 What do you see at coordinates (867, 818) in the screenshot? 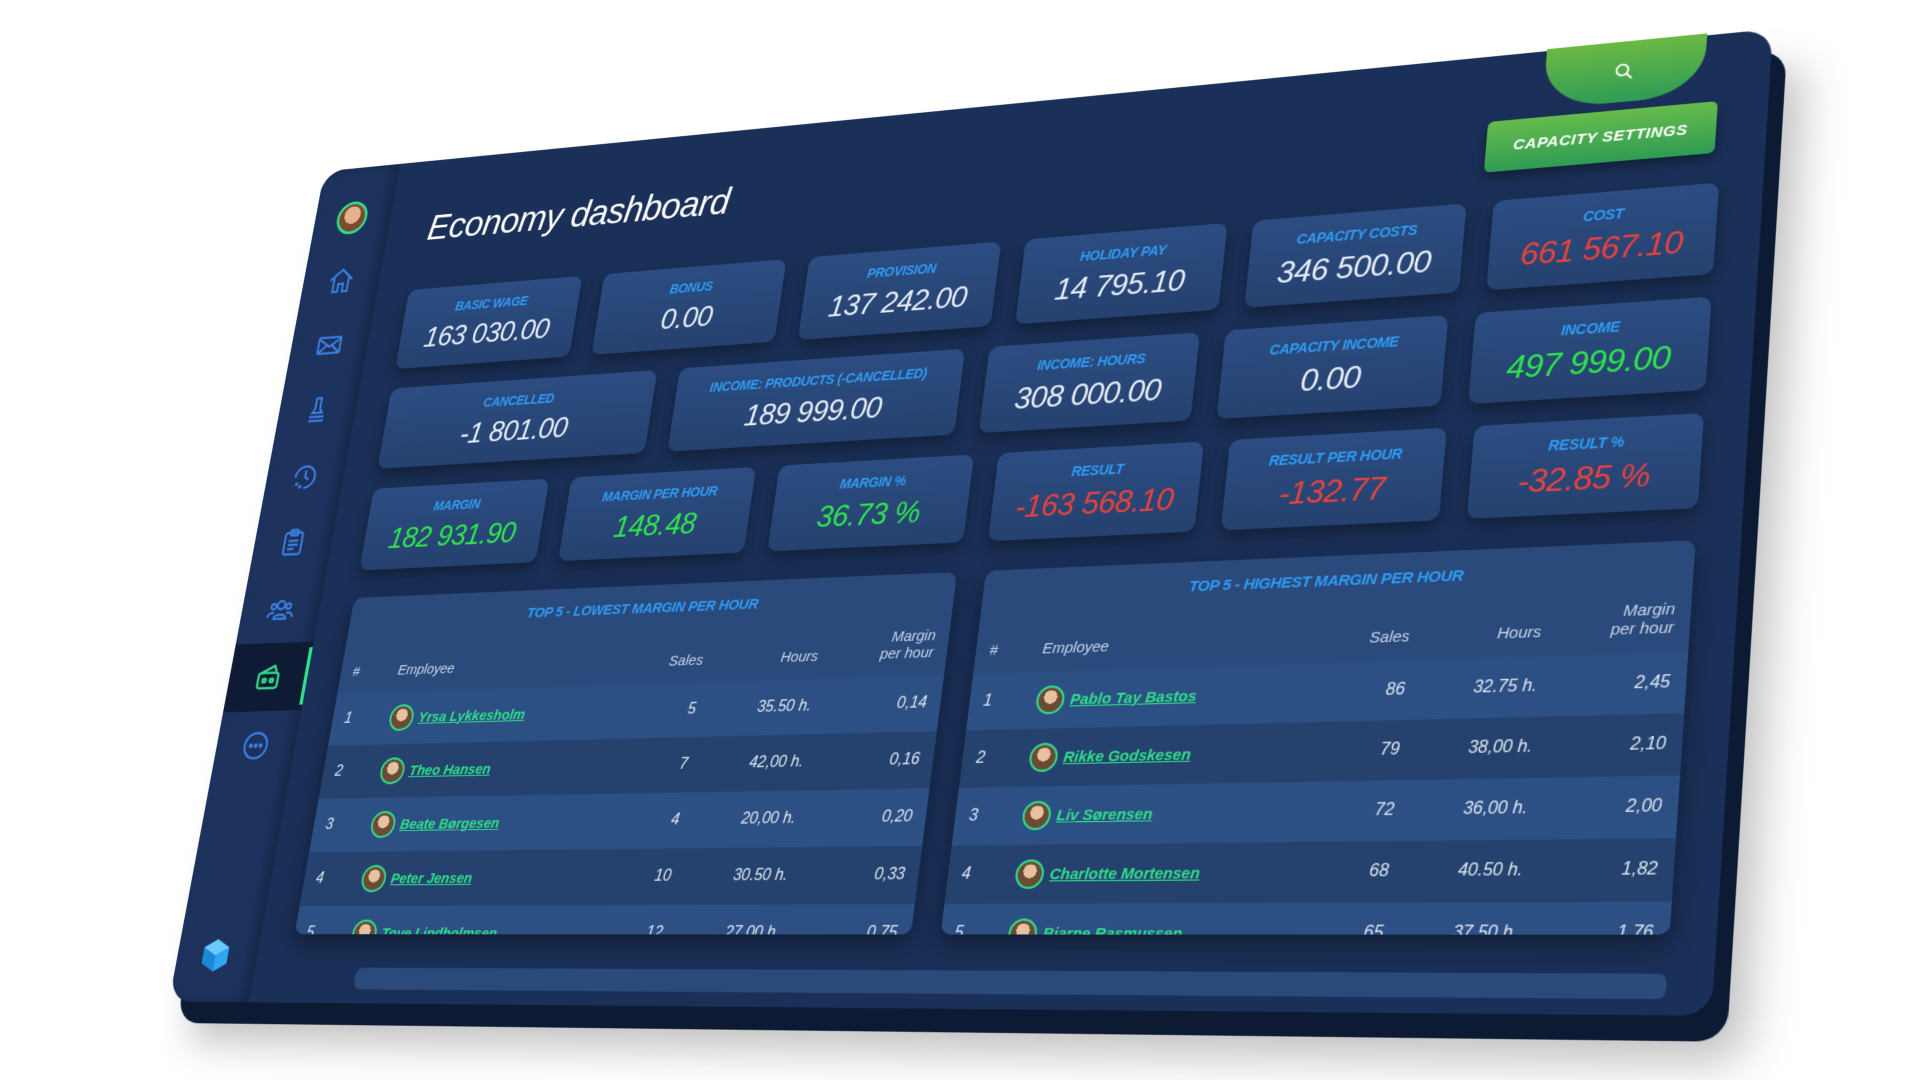
I see `margin-cell: 0,20` at bounding box center [867, 818].